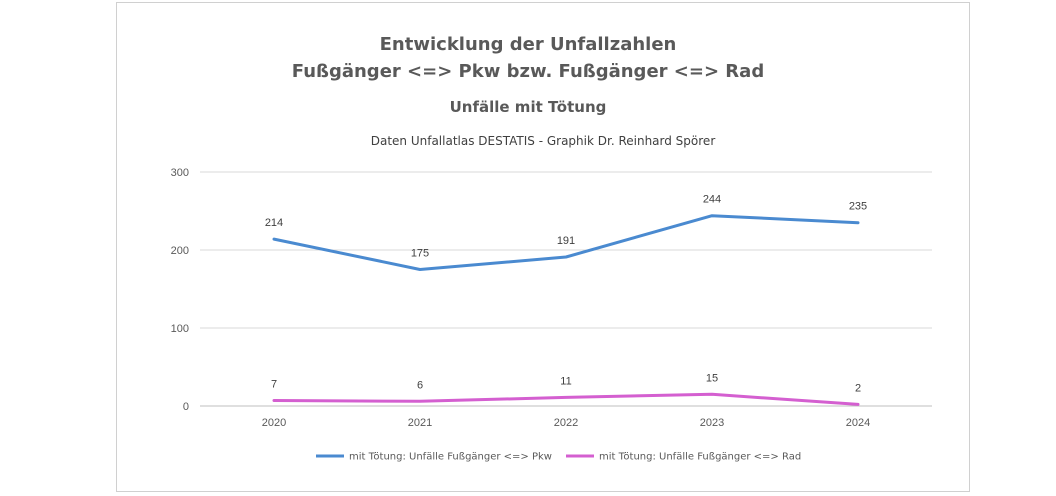 The height and width of the screenshot is (496, 1056). What do you see at coordinates (180, 329) in the screenshot?
I see `y-tick-label: 100` at bounding box center [180, 329].